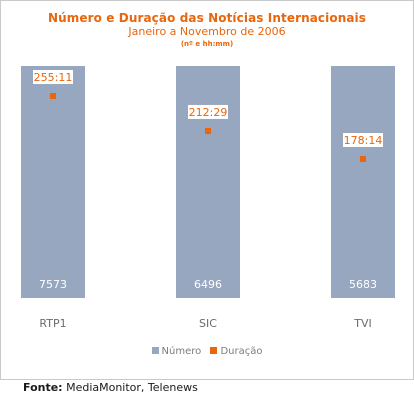 The width and height of the screenshot is (414, 405). Describe the element at coordinates (363, 284) in the screenshot. I see `bar-value-label: 5683` at that location.